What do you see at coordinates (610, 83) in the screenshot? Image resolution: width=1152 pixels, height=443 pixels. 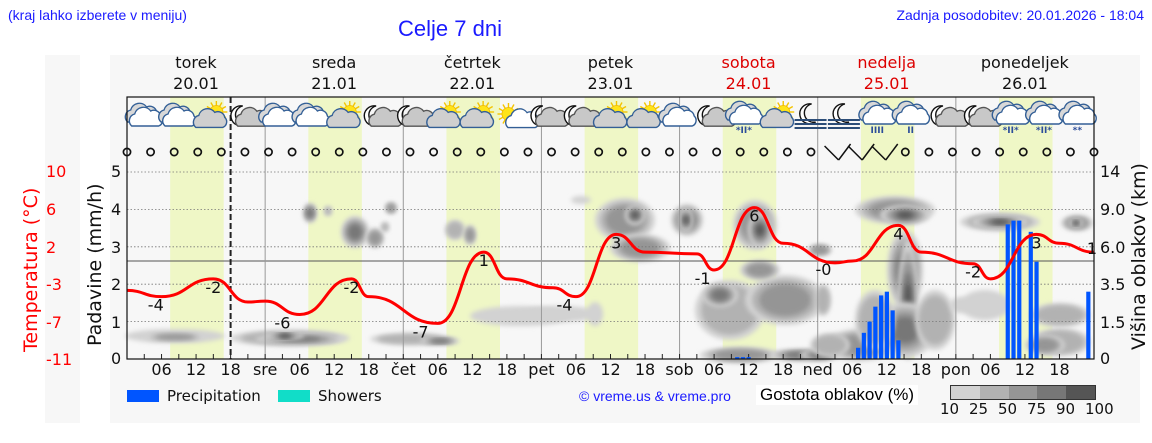 I see `day-date: 23.01` at bounding box center [610, 83].